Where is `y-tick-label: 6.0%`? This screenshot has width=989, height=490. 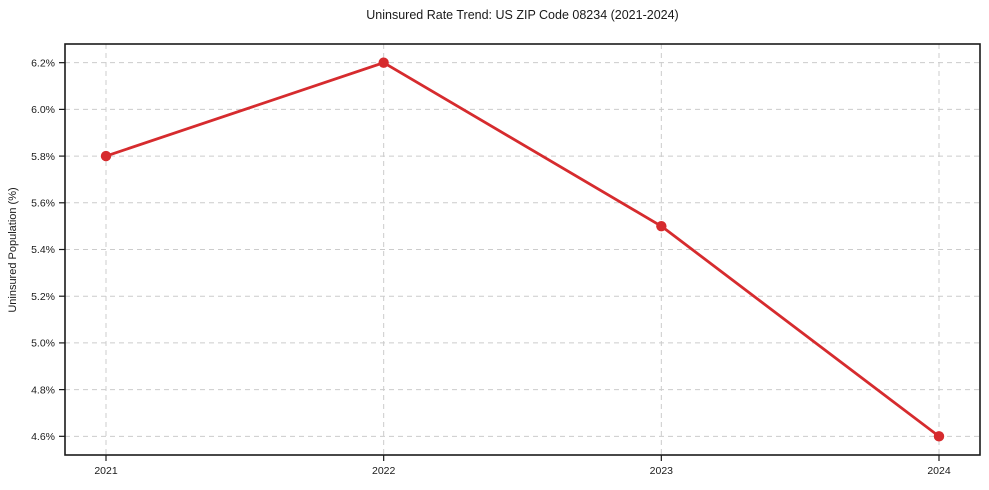 y-tick-label: 6.0% is located at coordinates (43, 110).